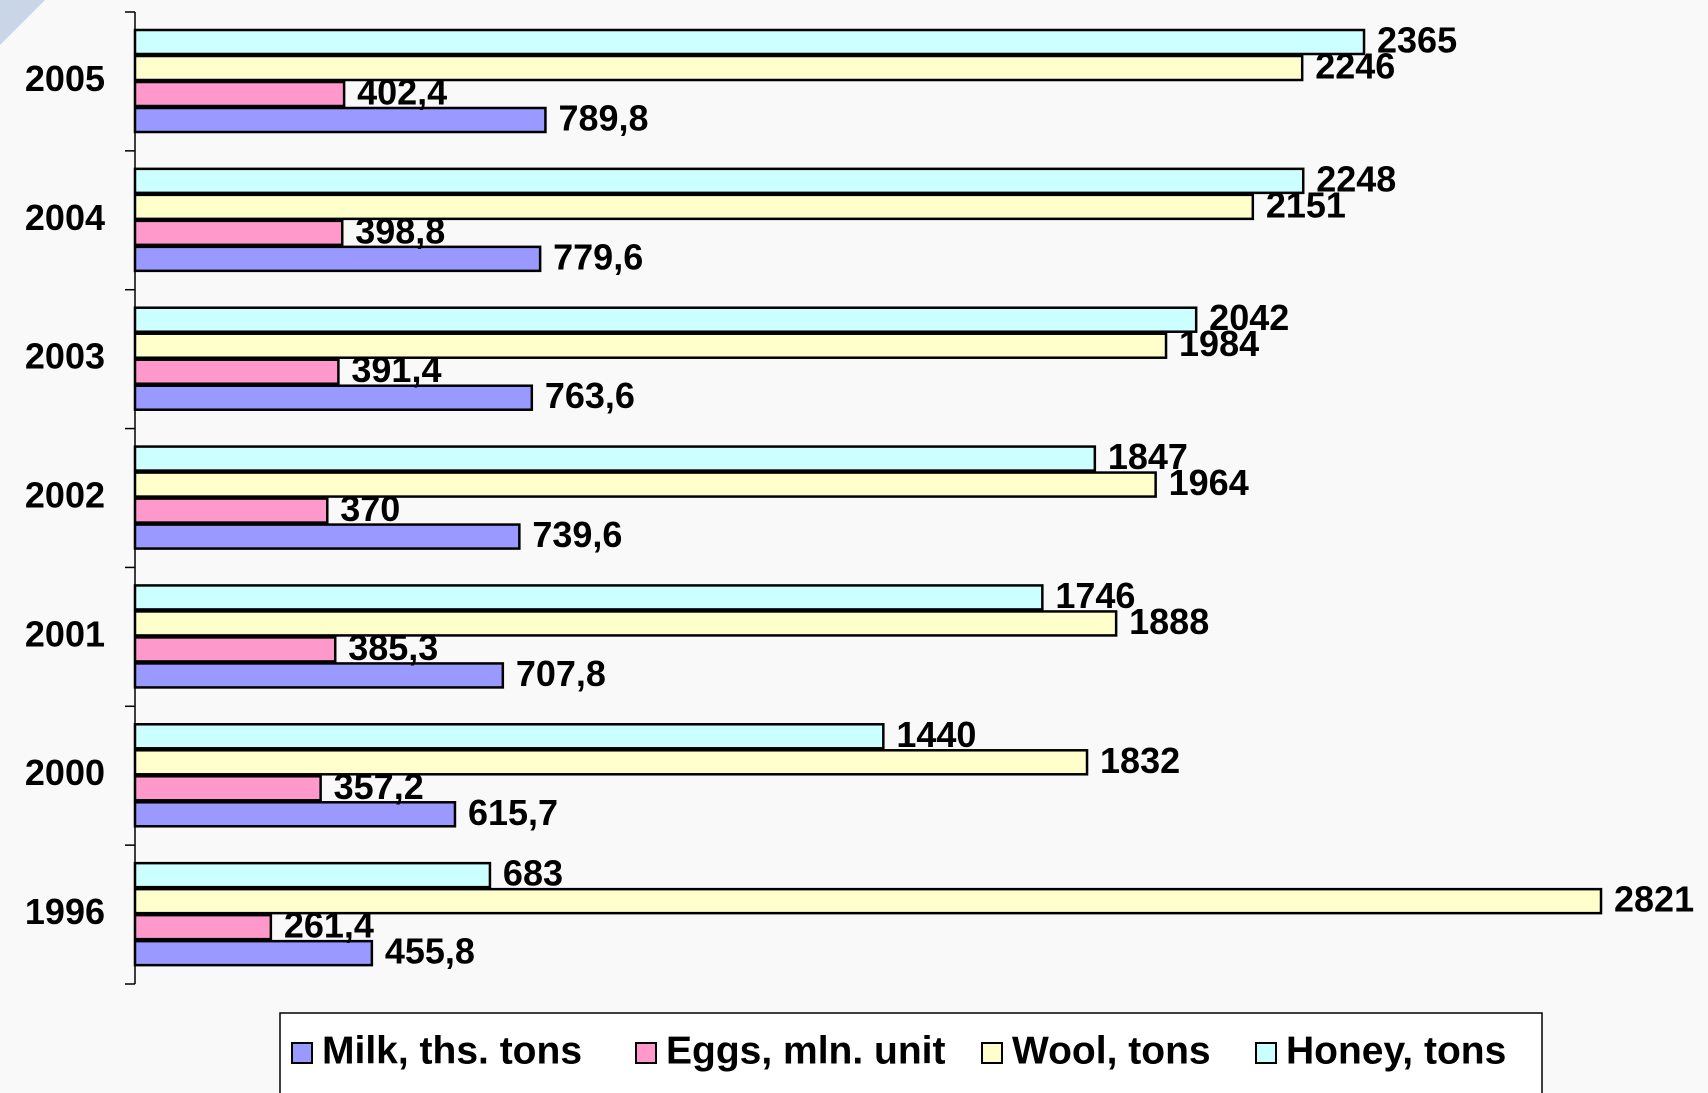 The width and height of the screenshot is (1708, 1093). What do you see at coordinates (1417, 40) in the screenshot?
I see `data-label: 2365` at bounding box center [1417, 40].